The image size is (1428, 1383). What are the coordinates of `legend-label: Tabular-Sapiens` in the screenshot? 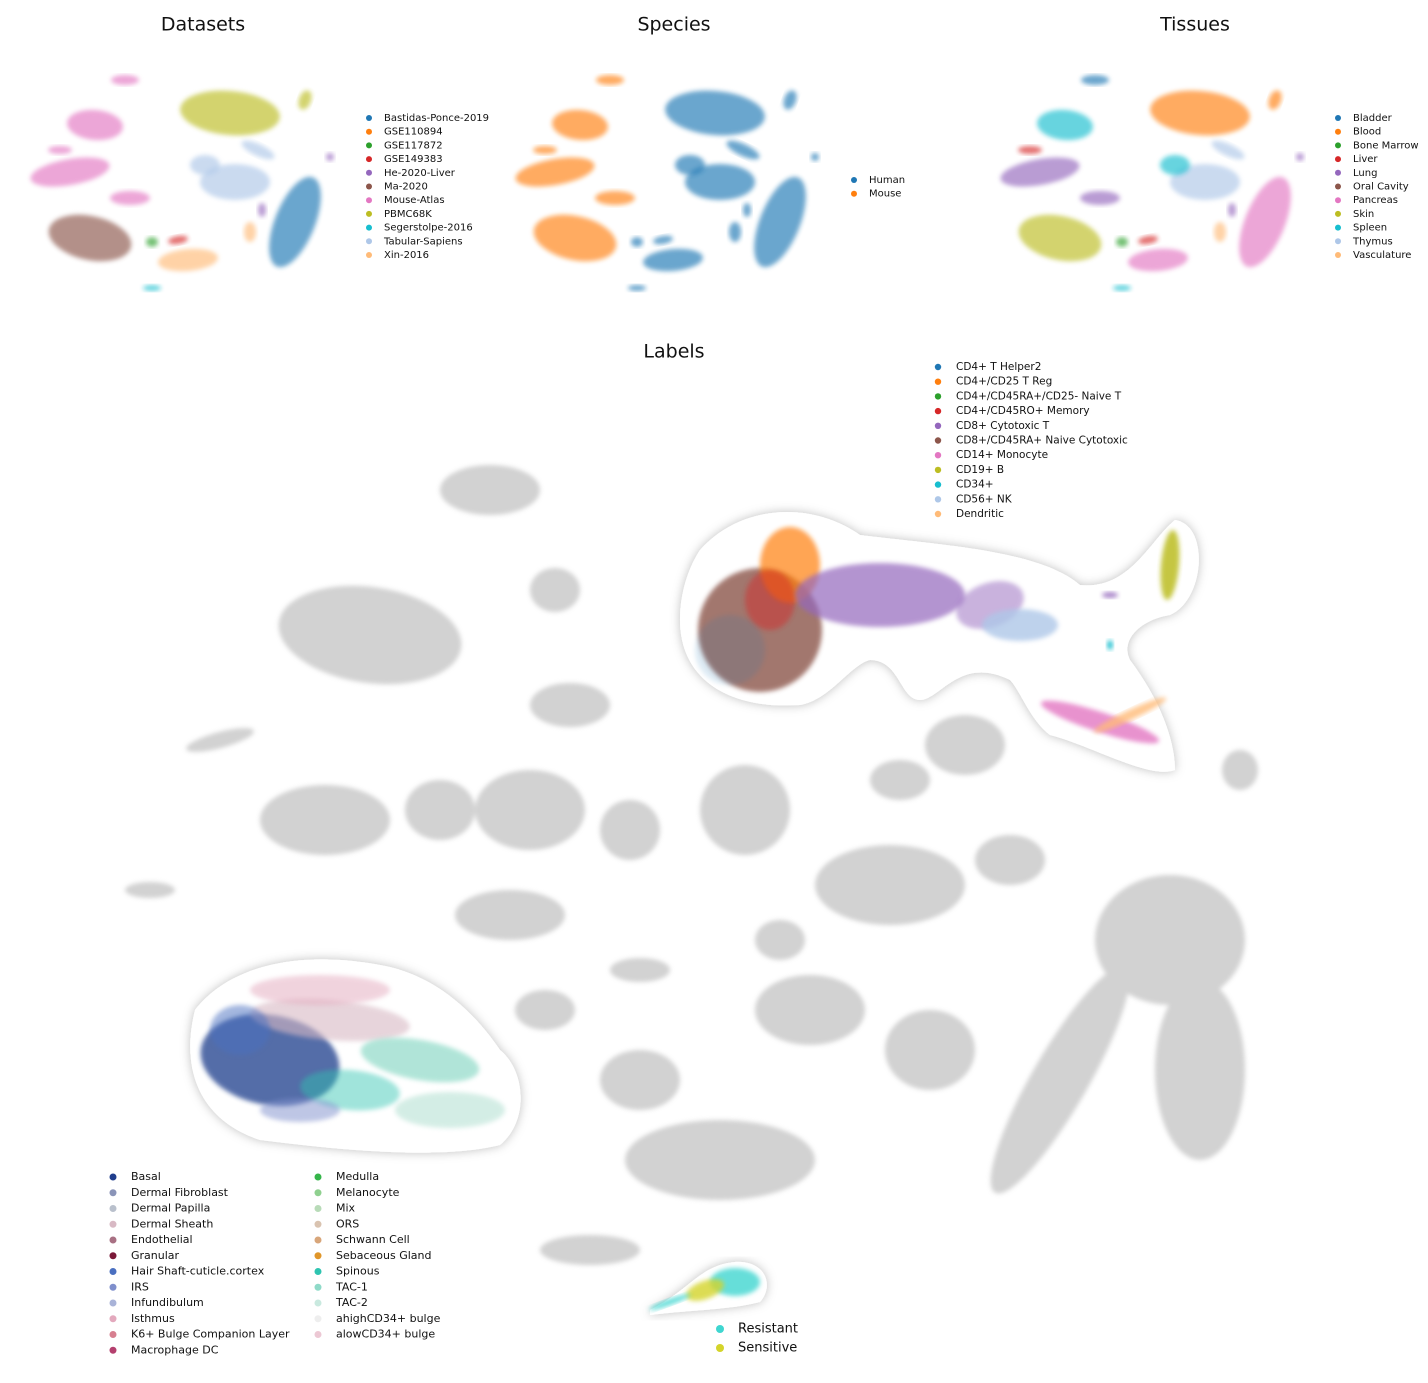 It's located at (423, 241).